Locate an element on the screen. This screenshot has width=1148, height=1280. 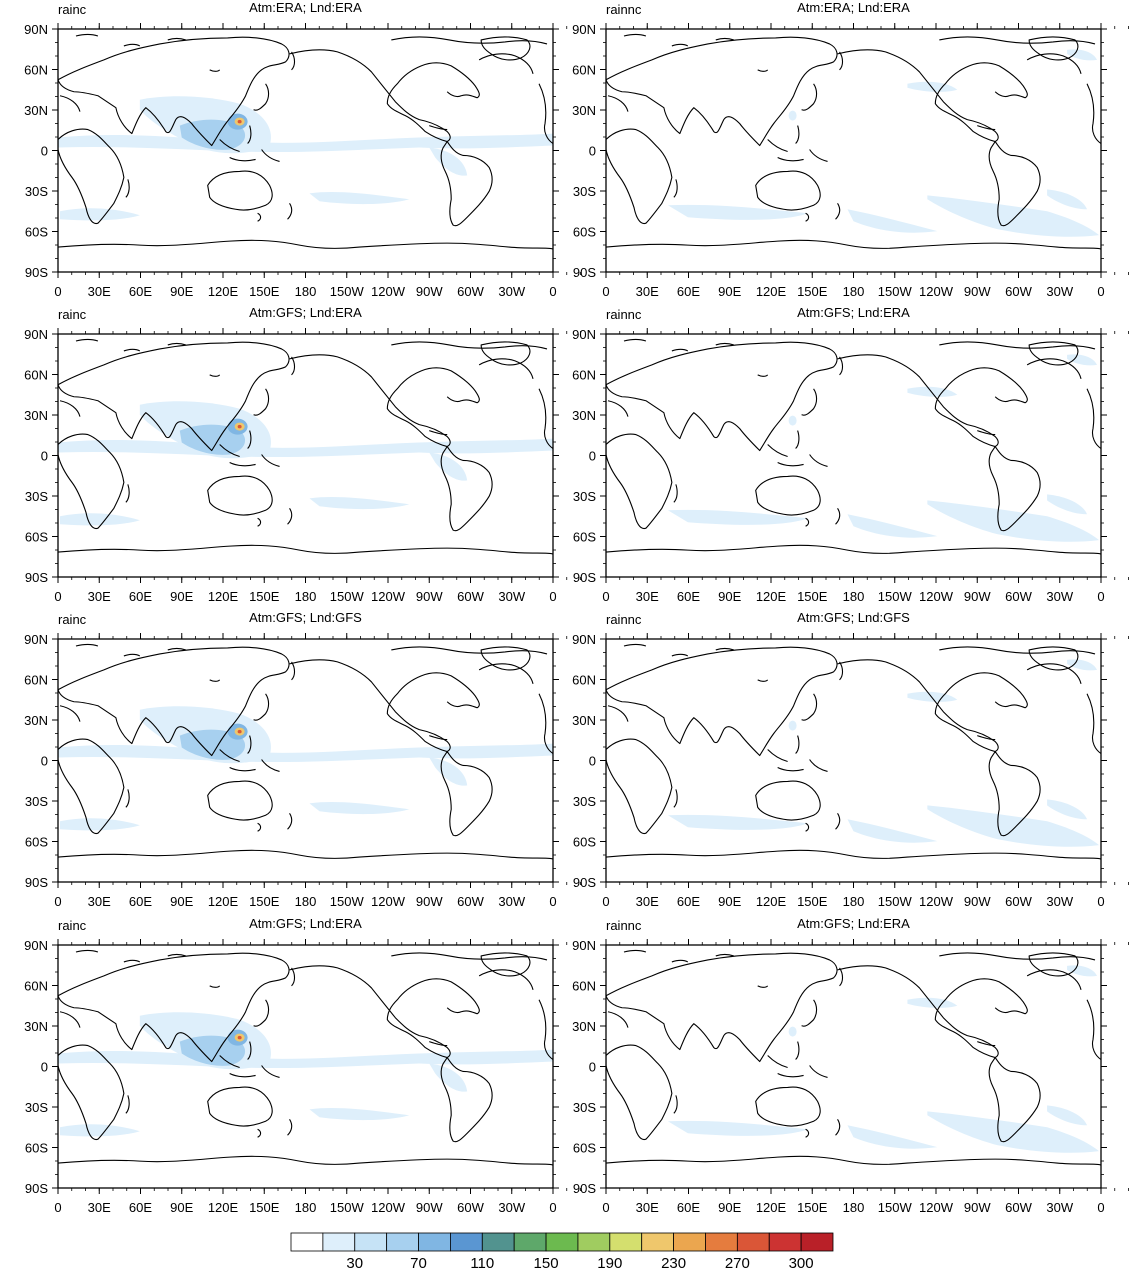
max-core is located at coordinates (239, 1037).